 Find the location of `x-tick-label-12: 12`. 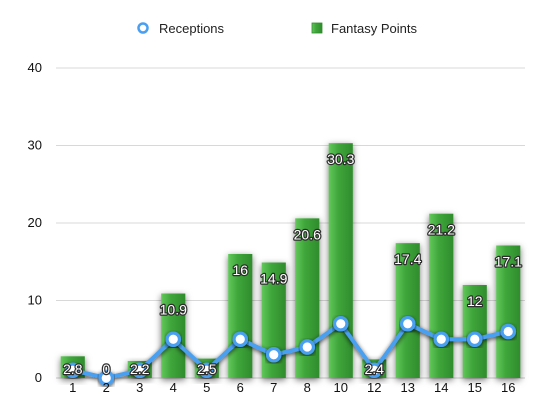

x-tick-label-12: 12 is located at coordinates (374, 387).